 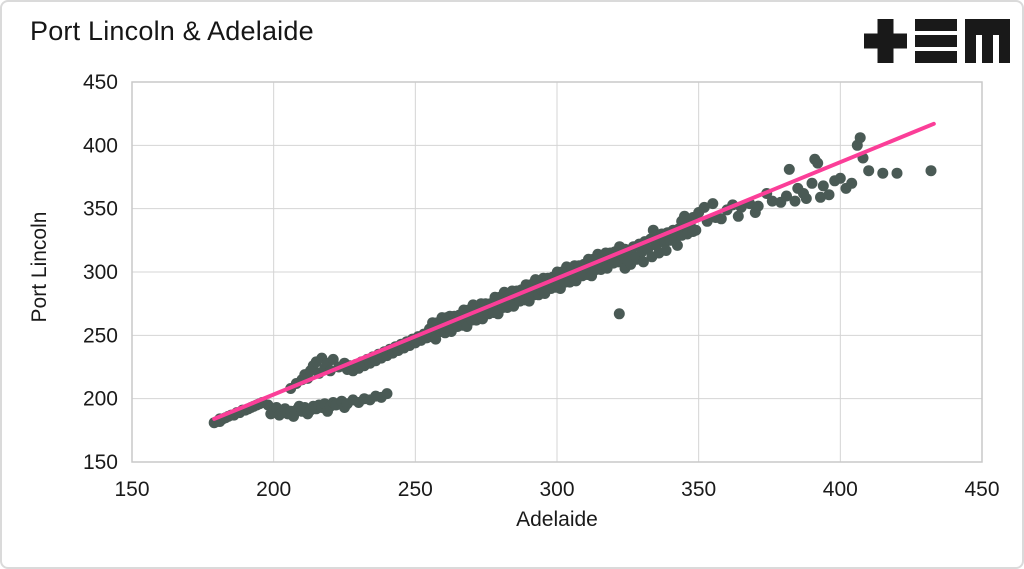 What do you see at coordinates (100, 145) in the screenshot?
I see `y-tick-label: 400` at bounding box center [100, 145].